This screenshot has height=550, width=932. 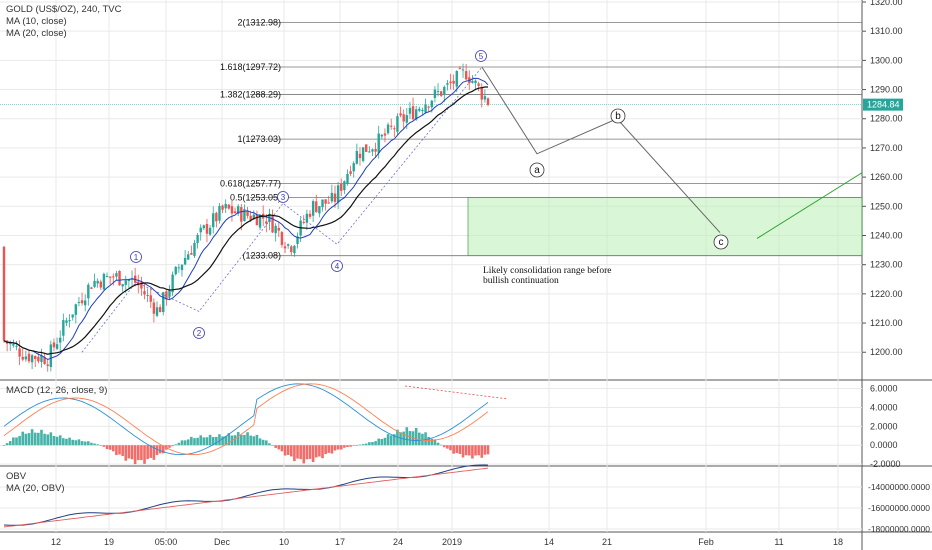 I want to click on consolidation-annotation: bullish continuation, so click(x=521, y=281).